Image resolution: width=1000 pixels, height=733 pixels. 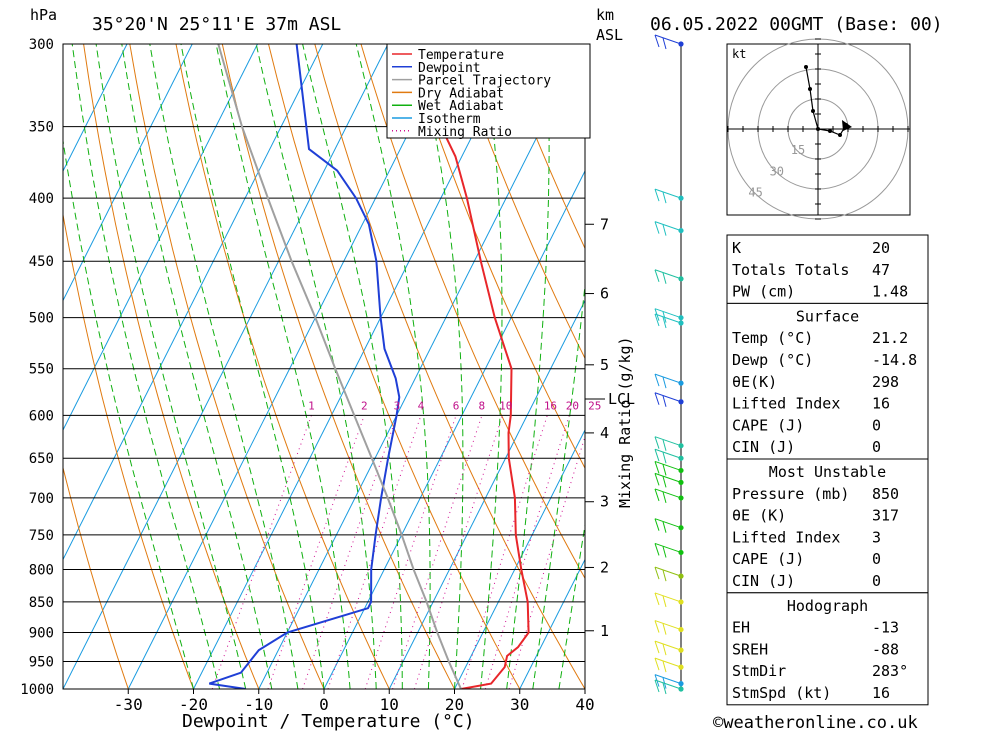 I want to click on asl-unit-label: ASL, so click(x=609, y=35).